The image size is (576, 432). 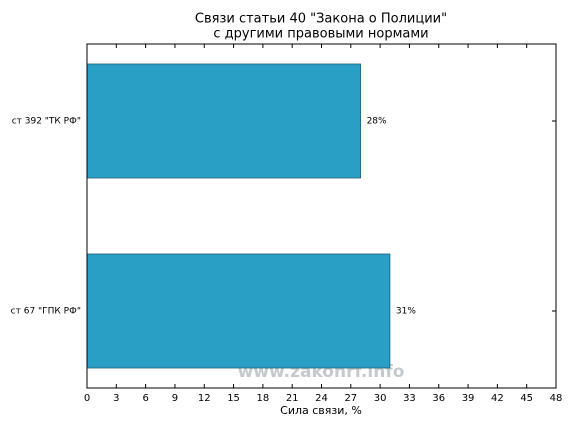 I want to click on x-tick-label: 21, so click(x=292, y=398).